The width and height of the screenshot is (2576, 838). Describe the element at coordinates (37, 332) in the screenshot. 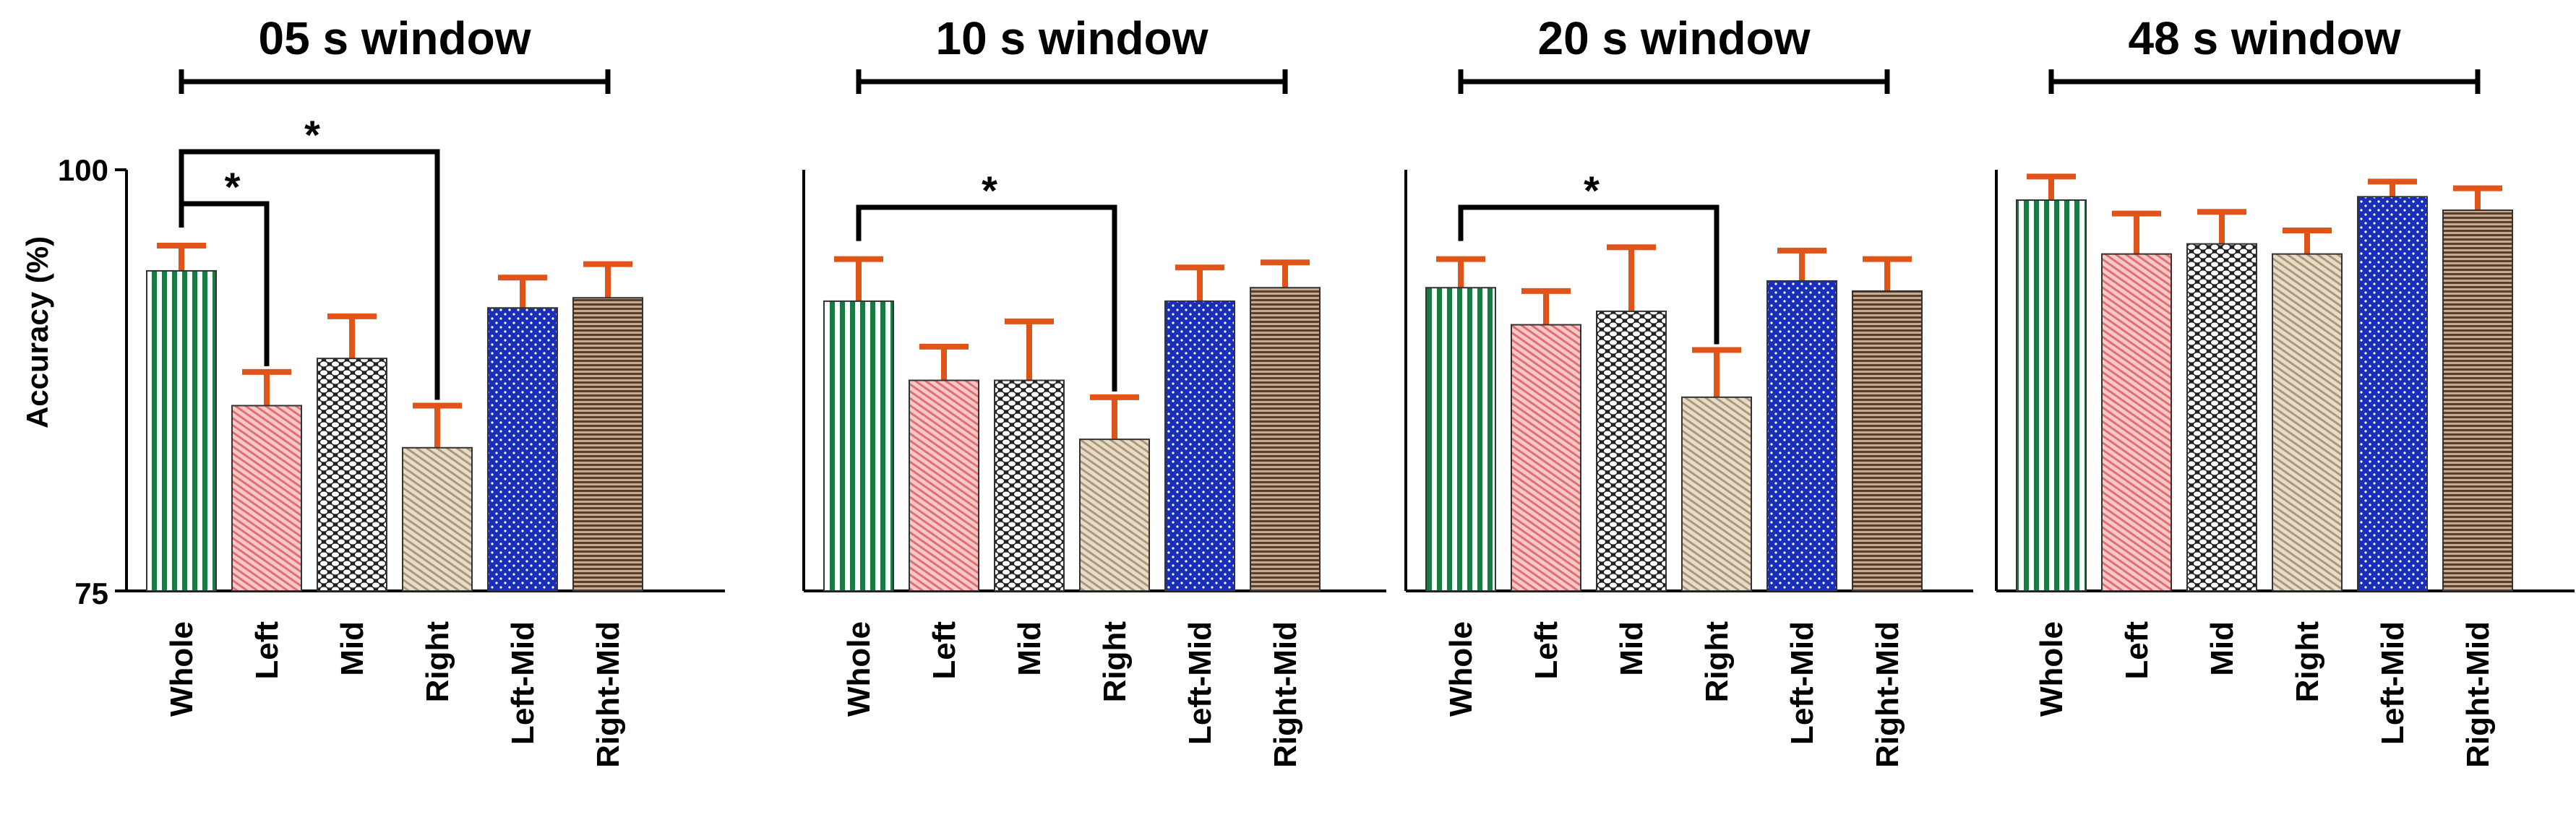

I see `y-axis-label: Accuracy (%)` at that location.